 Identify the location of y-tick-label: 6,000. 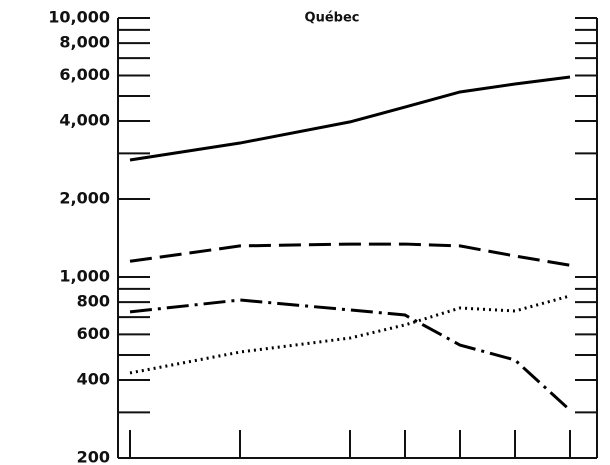
(84, 74).